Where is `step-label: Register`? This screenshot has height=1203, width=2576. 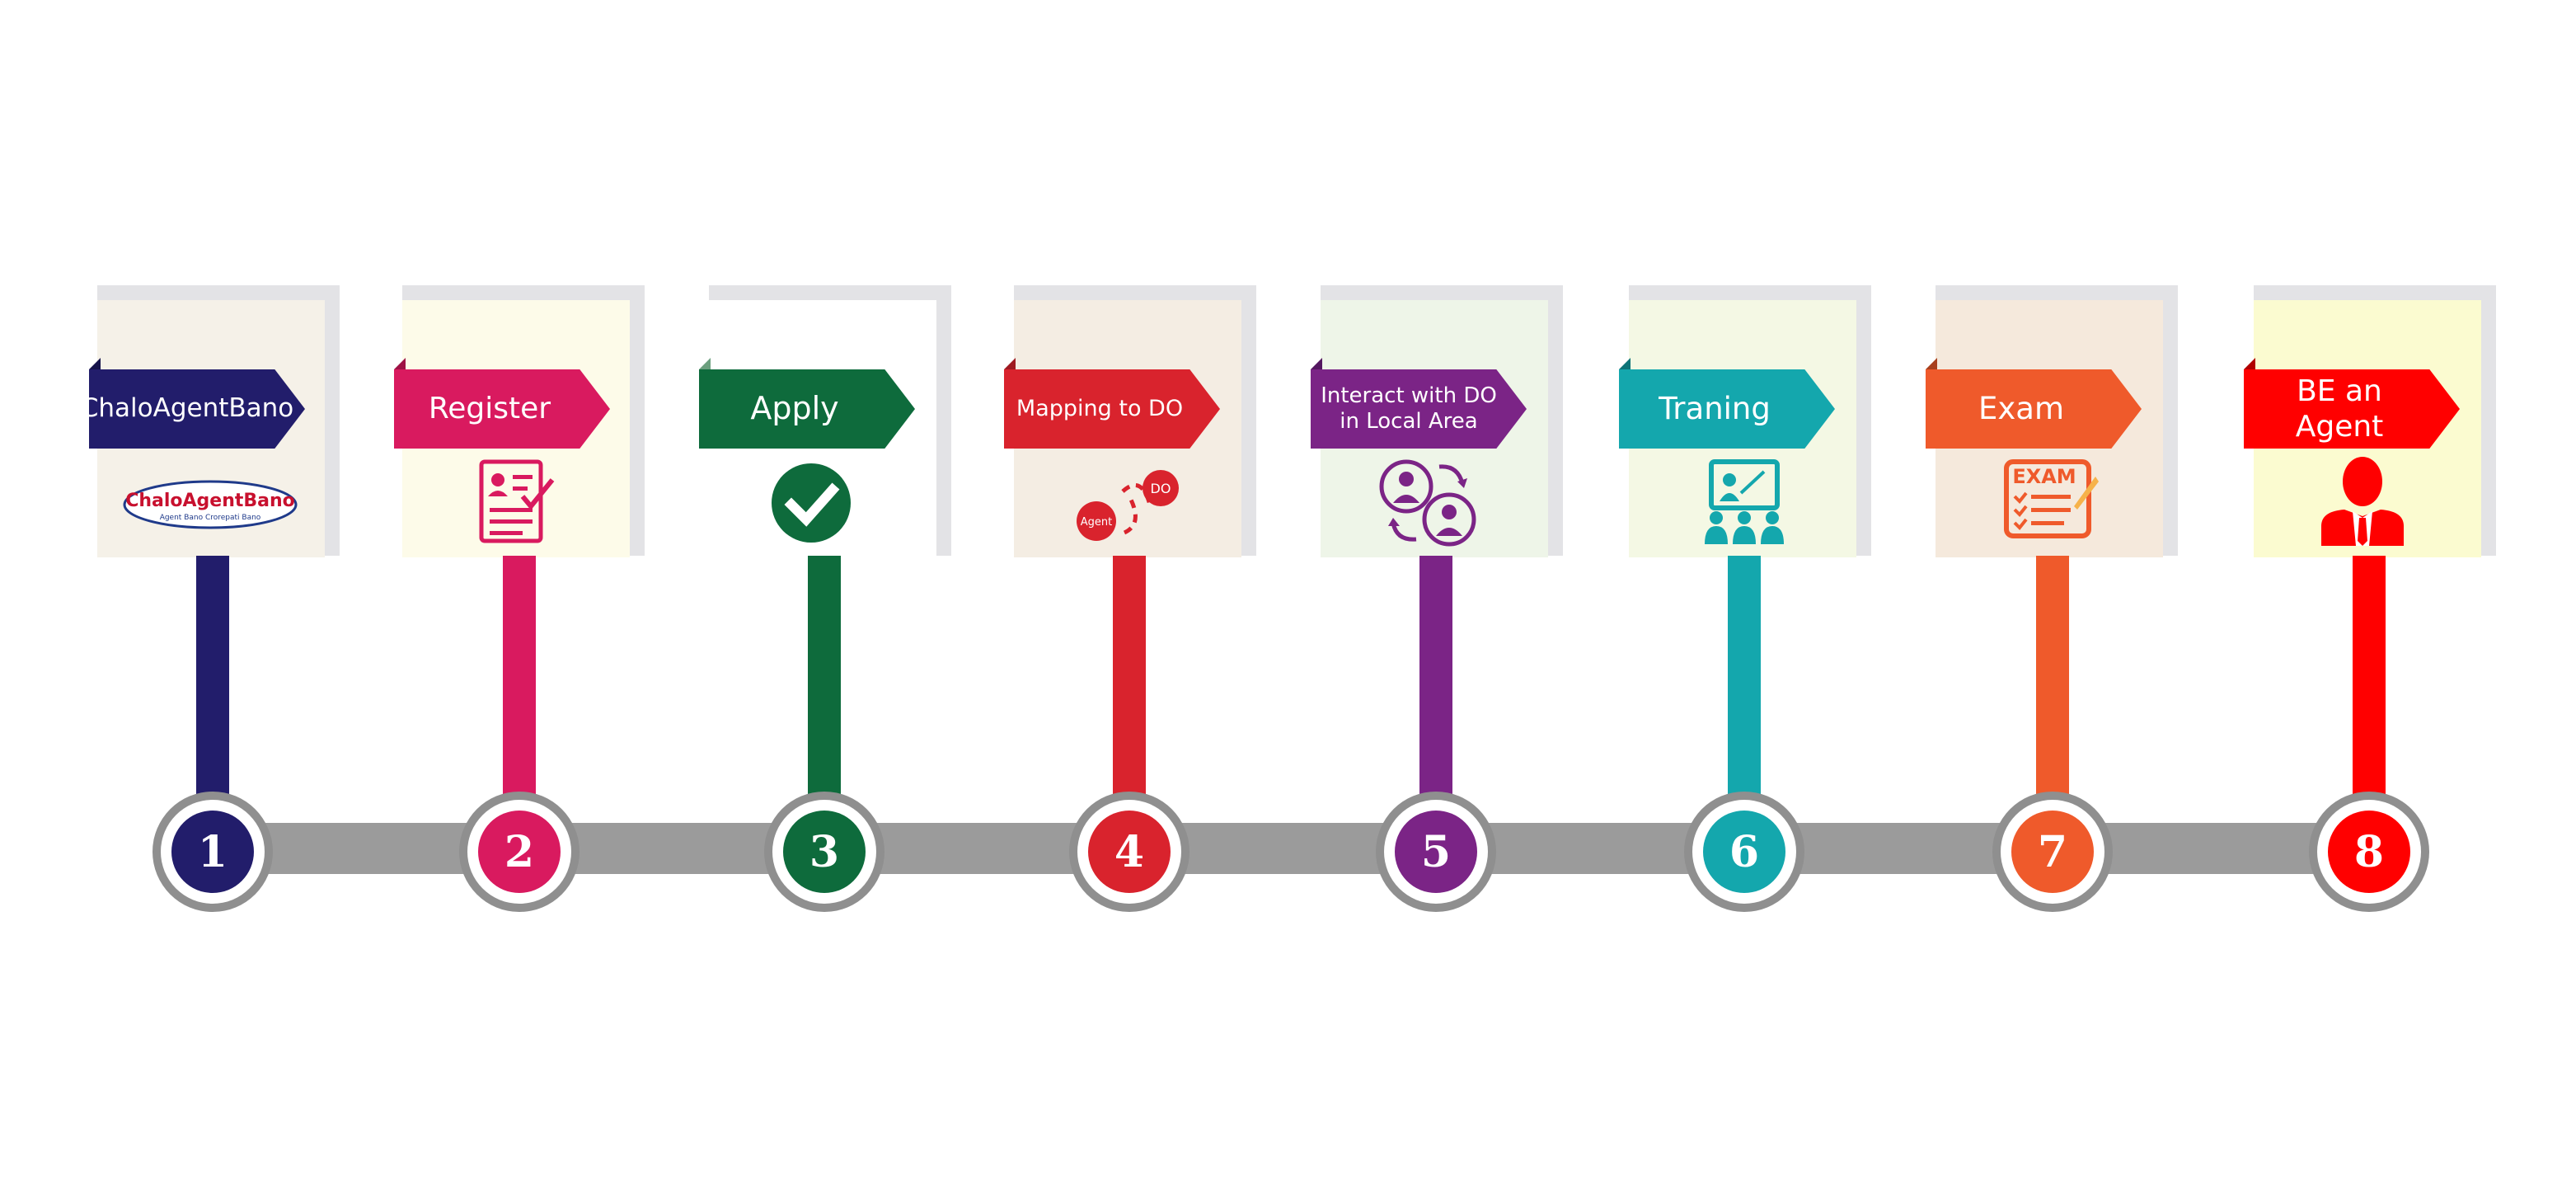
step-label: Register is located at coordinates (490, 409).